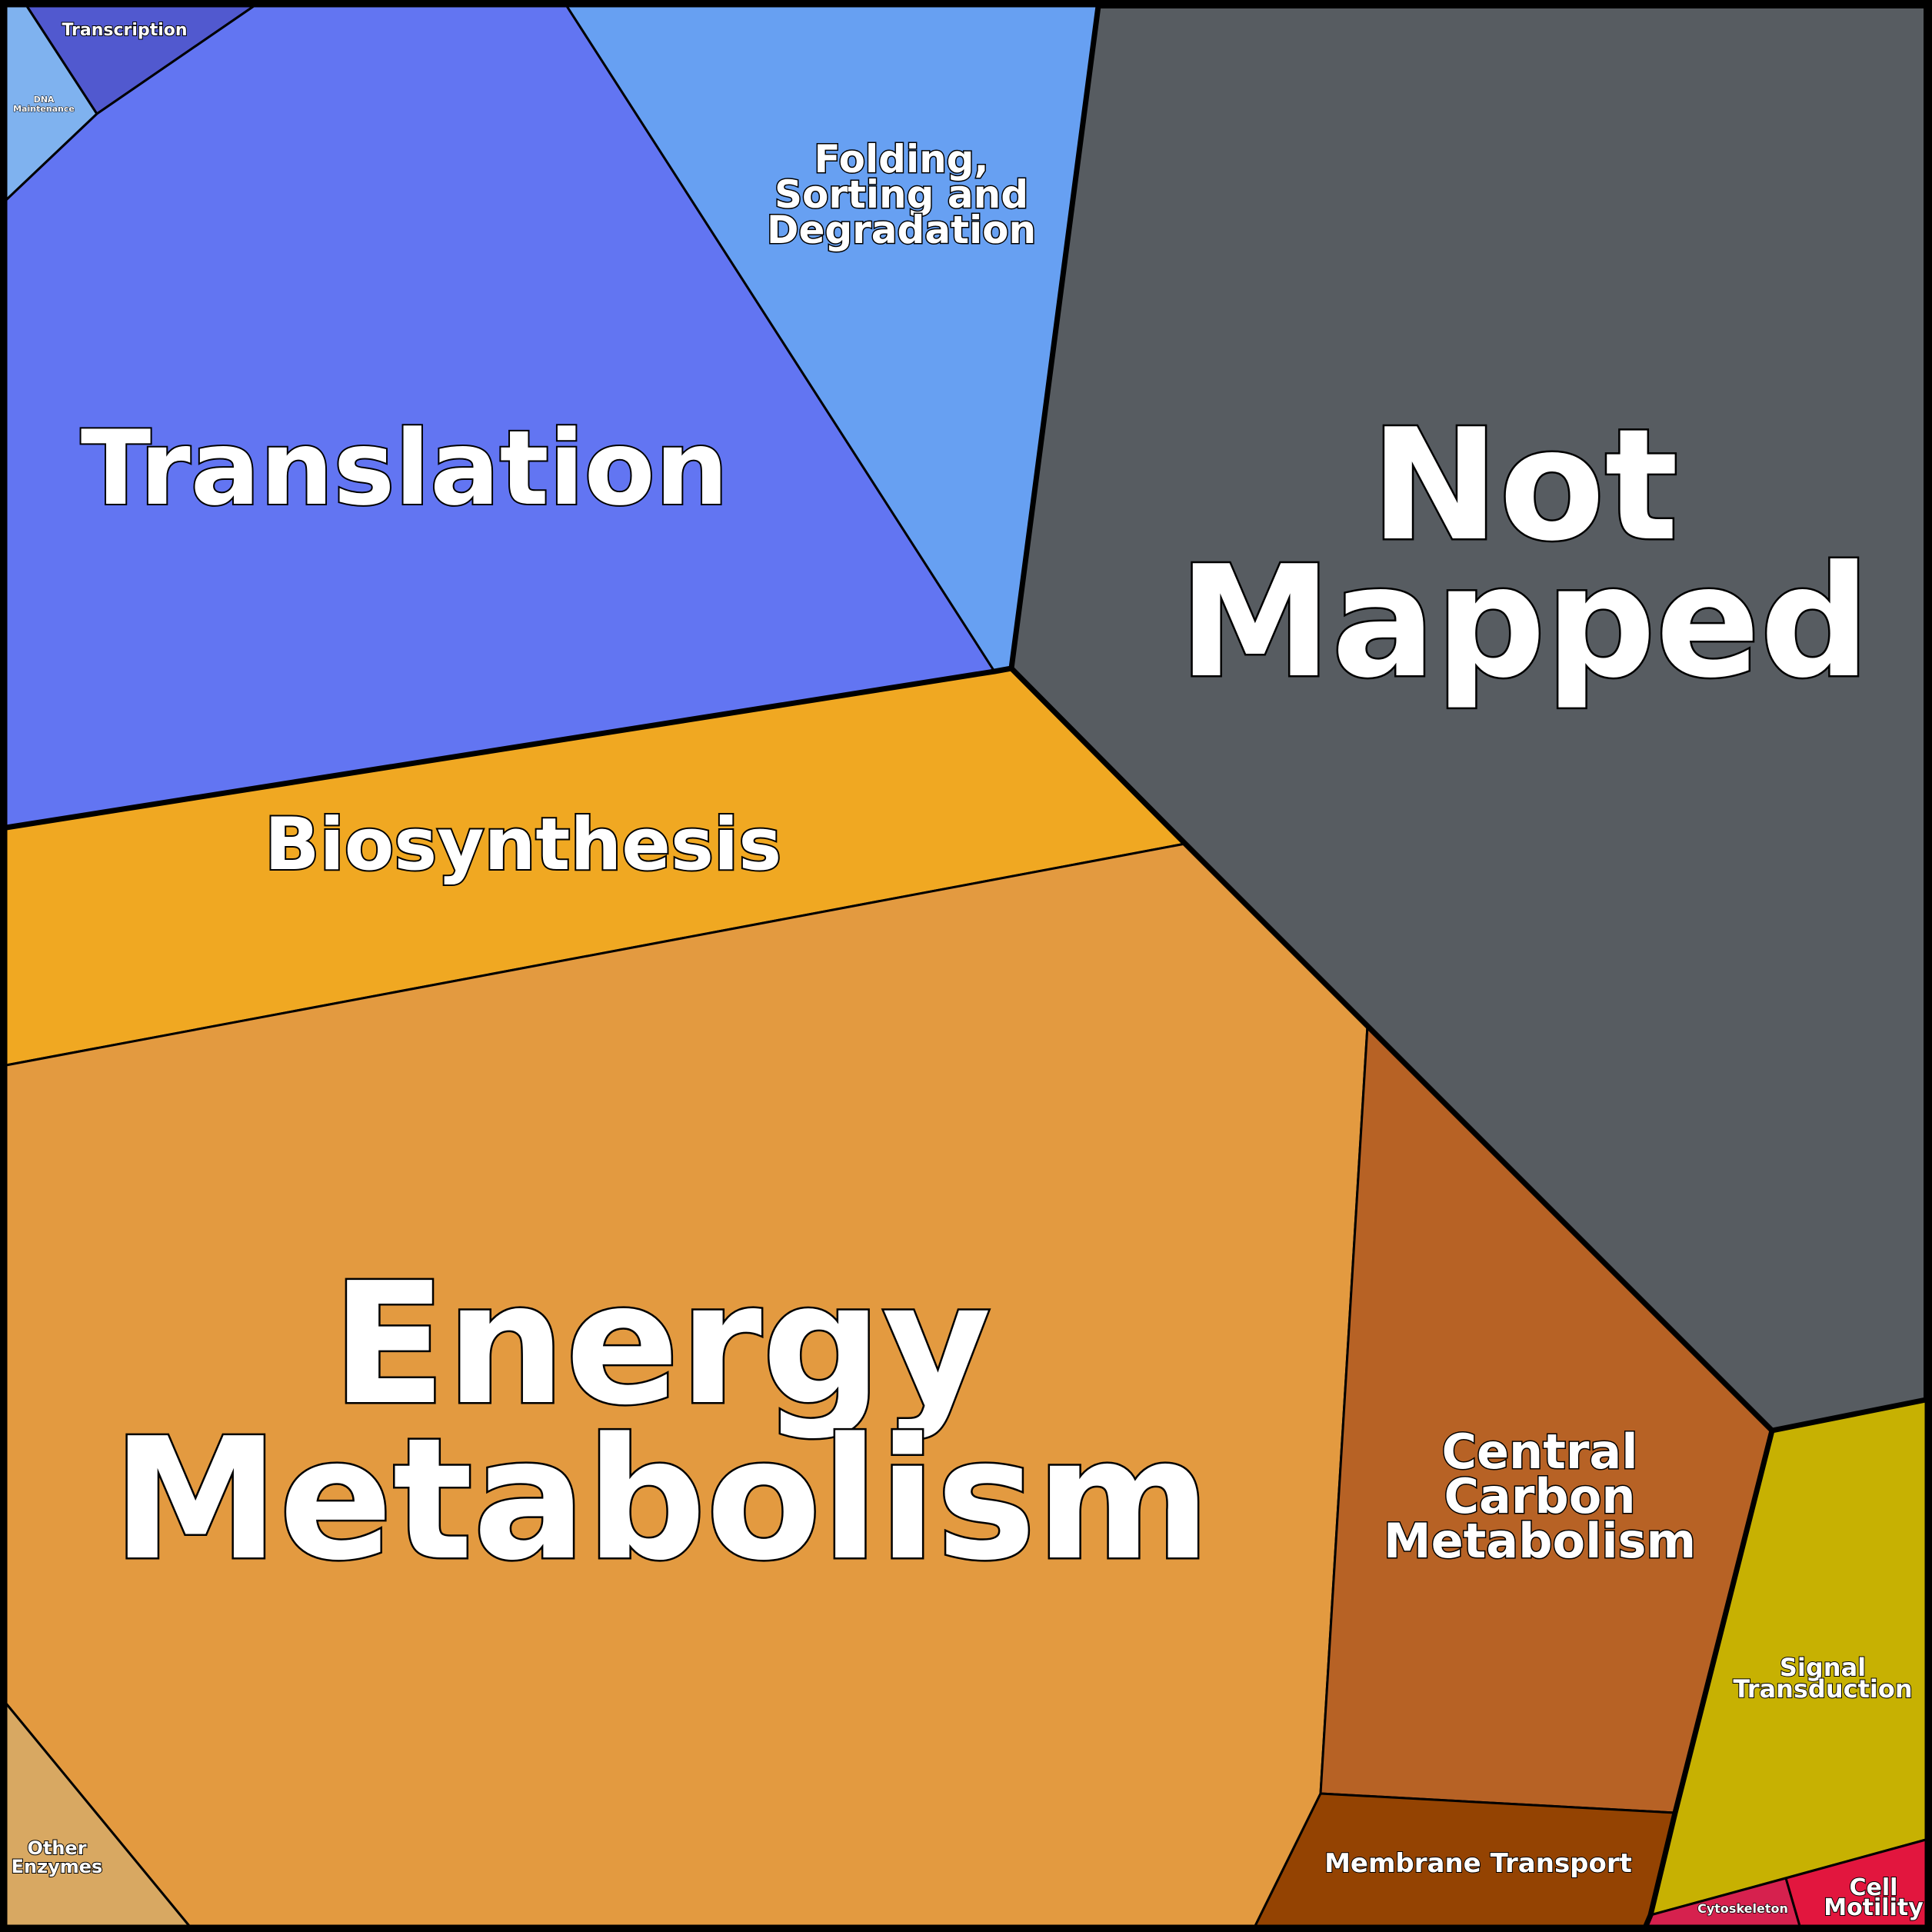  I want to click on label-line: Folding,, so click(901, 159).